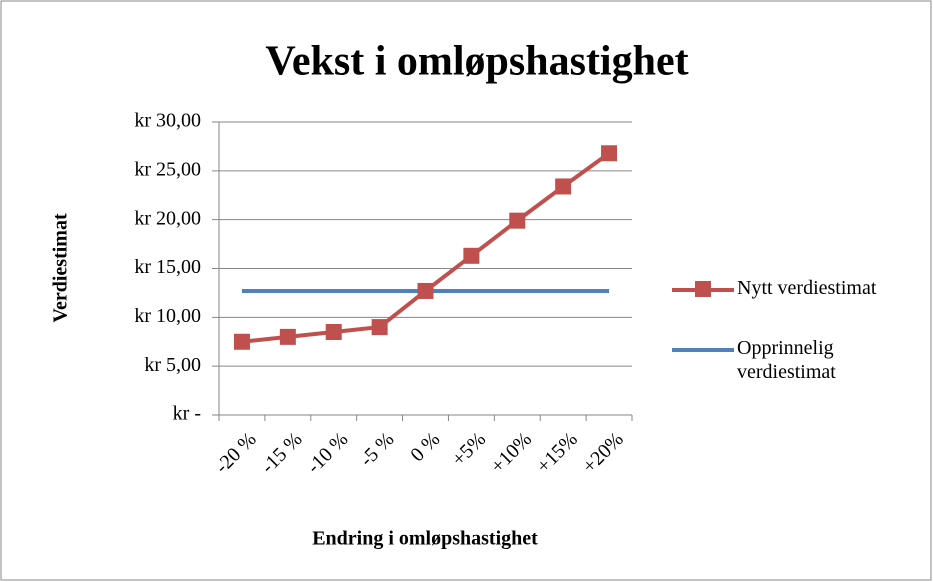 This screenshot has height=582, width=933. What do you see at coordinates (167, 267) in the screenshot?
I see `y-tick-label: kr 15,00` at bounding box center [167, 267].